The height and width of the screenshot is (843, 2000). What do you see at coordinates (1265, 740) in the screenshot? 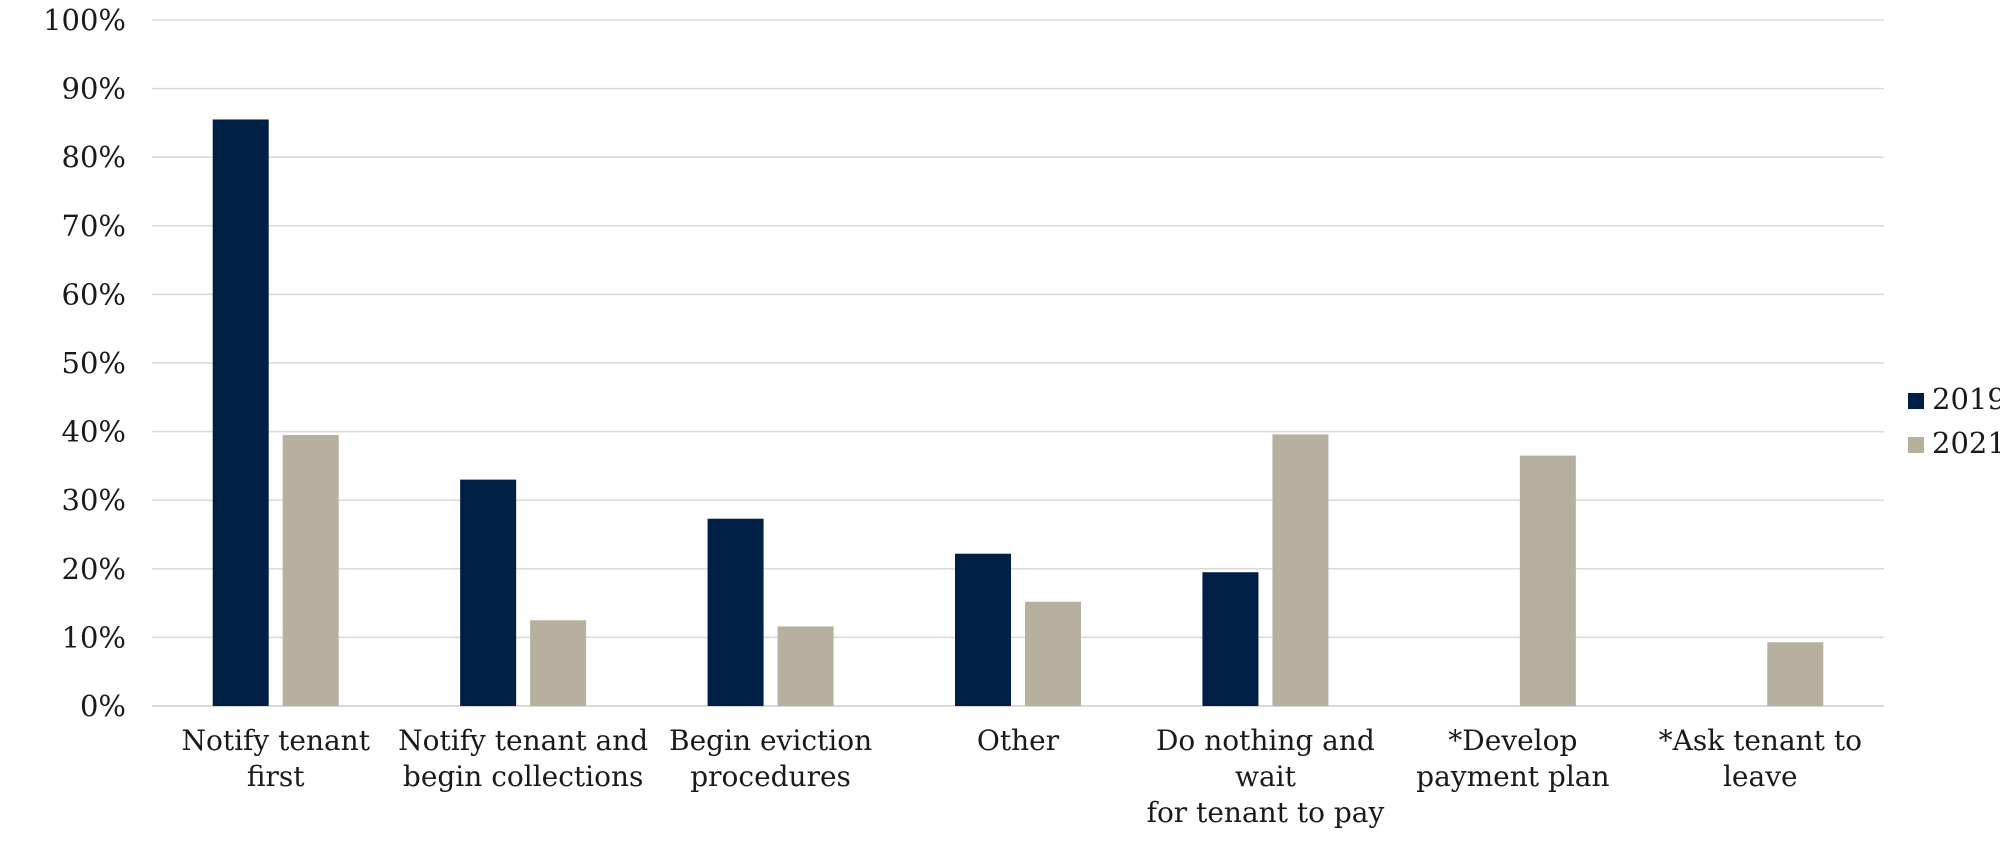
I see `x-category-label-line: Do nothing and` at bounding box center [1265, 740].